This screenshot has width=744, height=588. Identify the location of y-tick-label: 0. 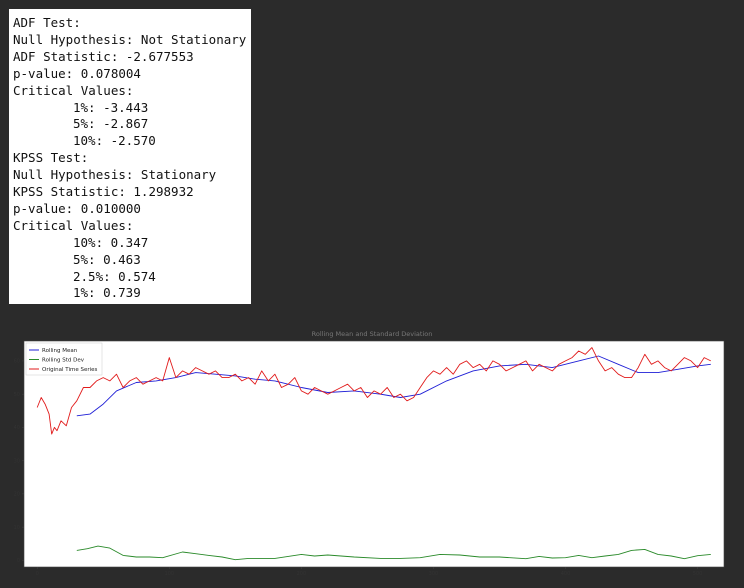
(18, 561).